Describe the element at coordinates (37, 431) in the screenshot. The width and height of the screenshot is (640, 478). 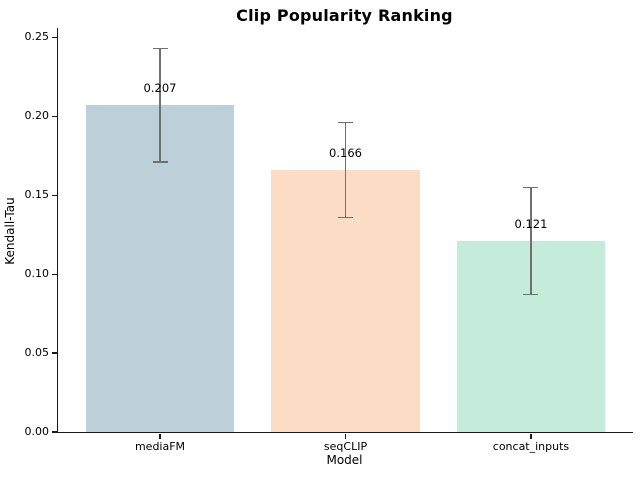
I see `y-tick-label: 0.00` at that location.